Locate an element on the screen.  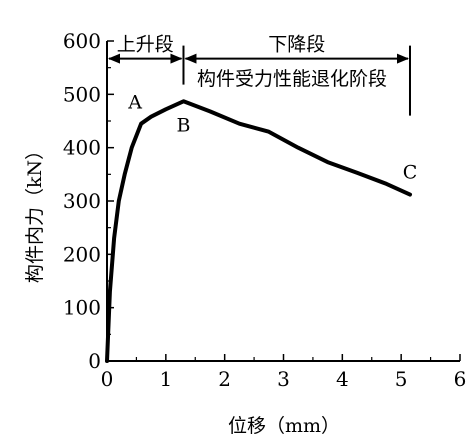
points-layer: A B C is located at coordinates (272, 138).